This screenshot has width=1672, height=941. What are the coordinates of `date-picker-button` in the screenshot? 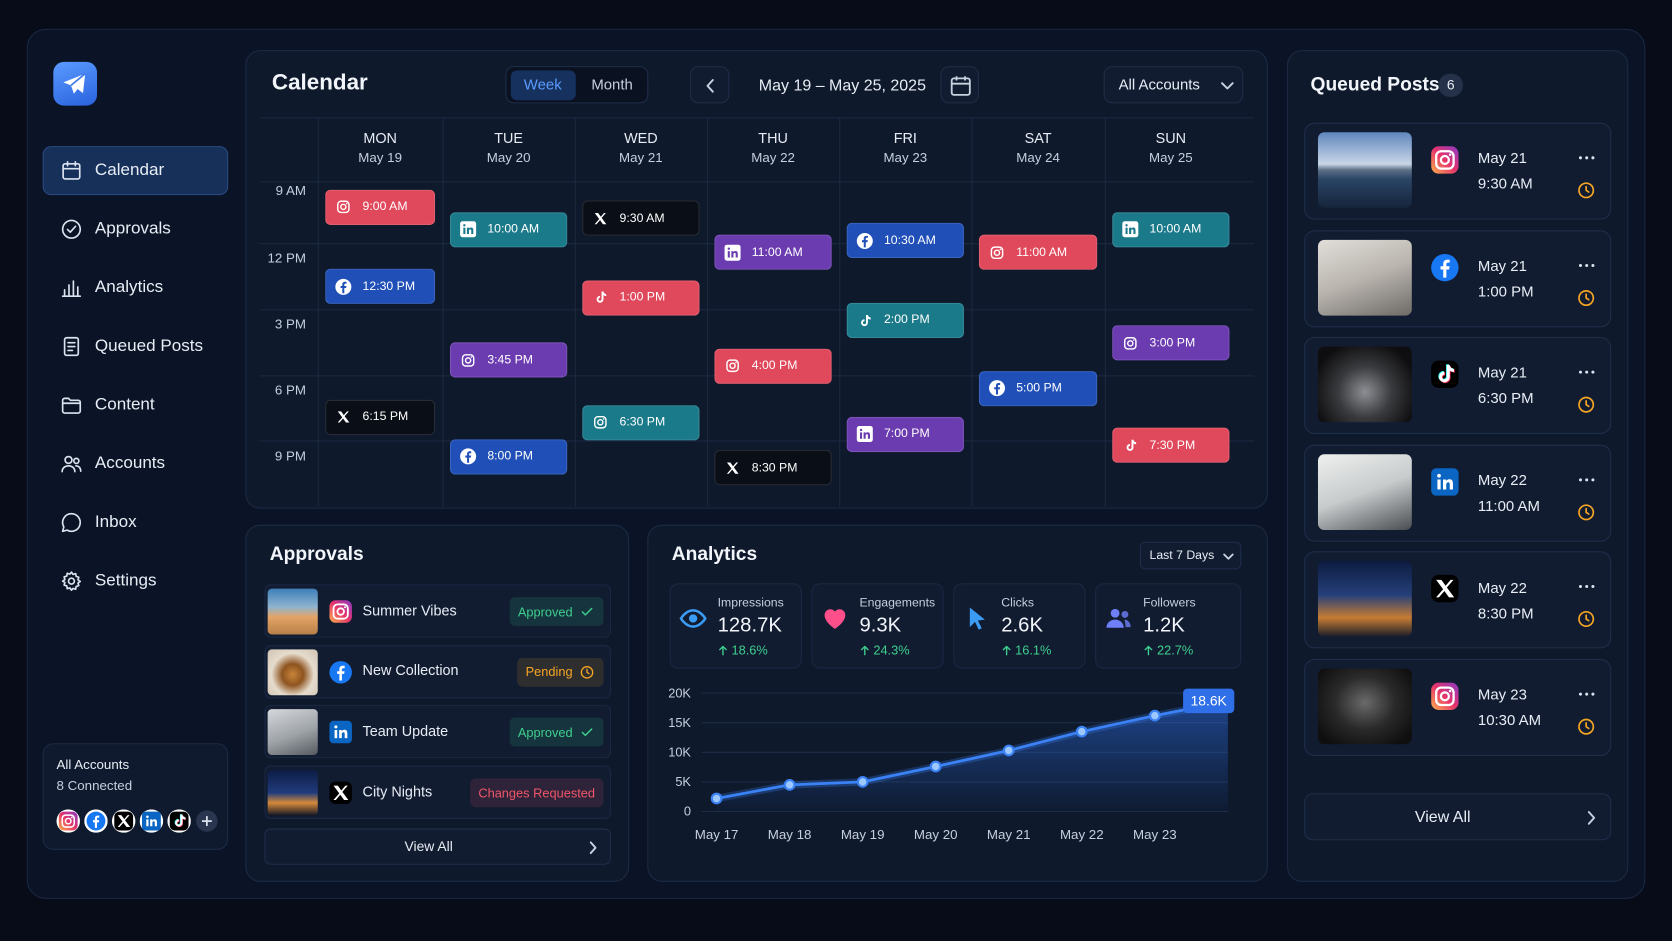 It's located at (959, 85).